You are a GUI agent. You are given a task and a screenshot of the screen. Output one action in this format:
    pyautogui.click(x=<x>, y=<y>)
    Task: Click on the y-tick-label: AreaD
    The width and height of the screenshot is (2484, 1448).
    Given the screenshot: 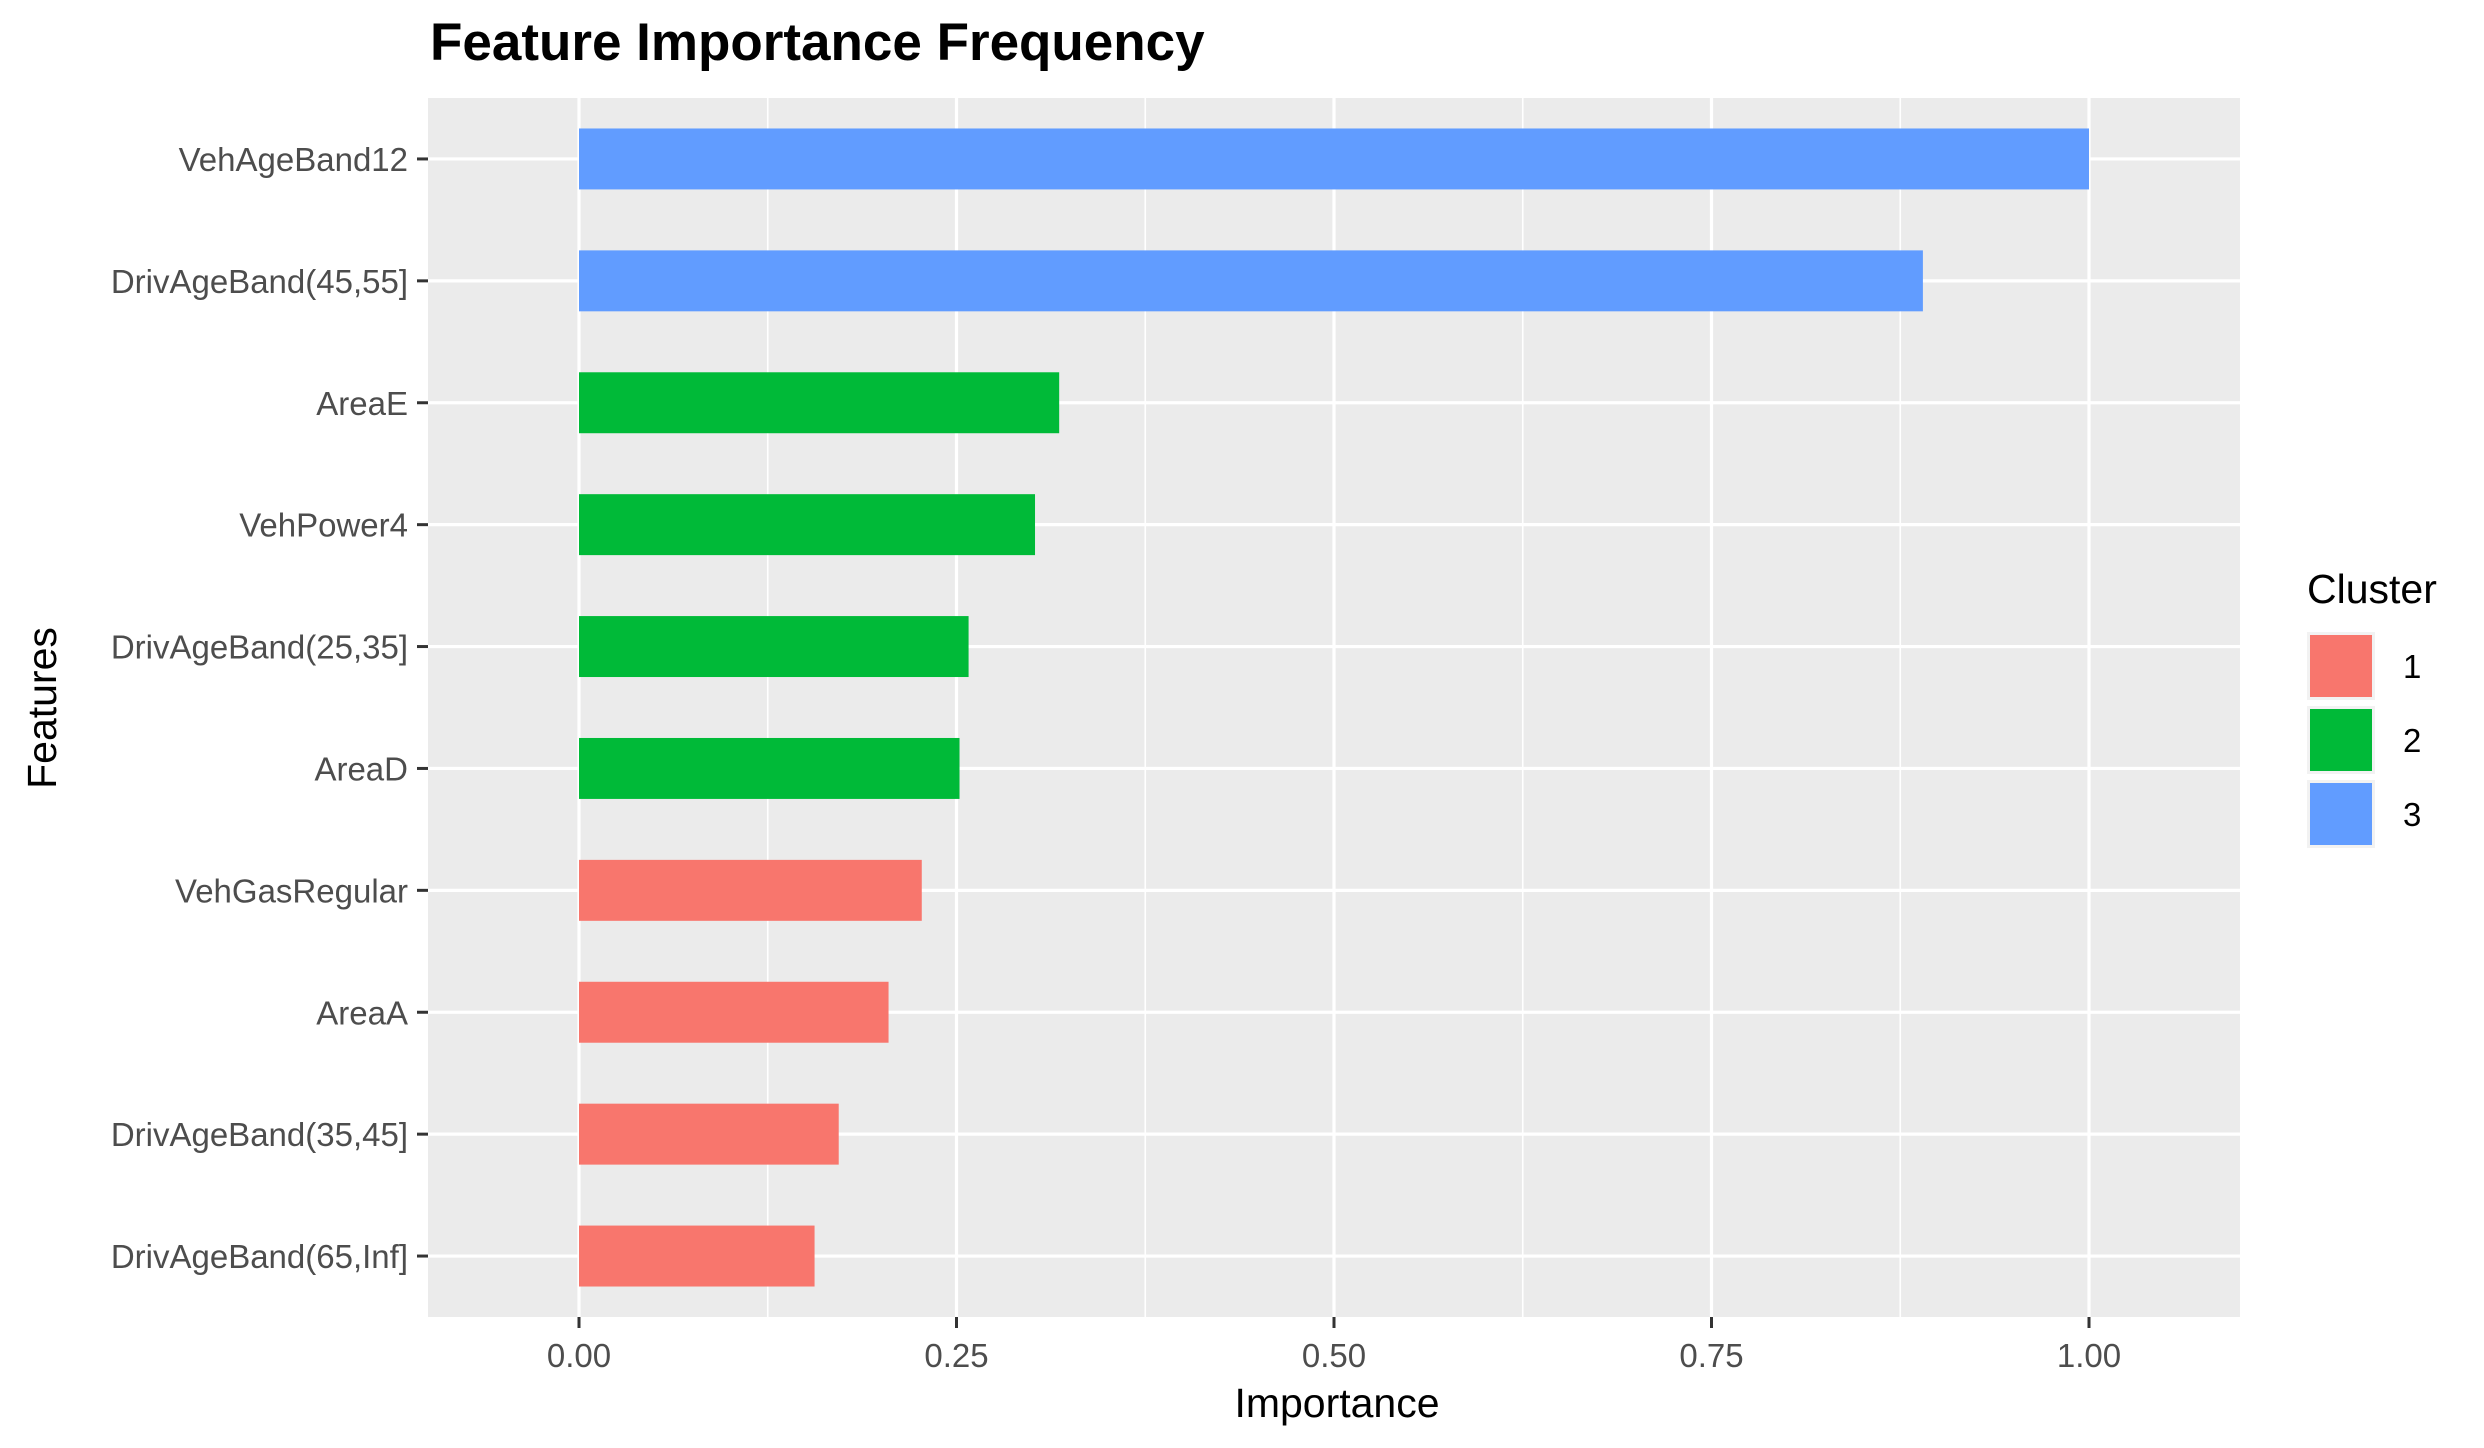 What is the action you would take?
    pyautogui.click(x=361, y=768)
    